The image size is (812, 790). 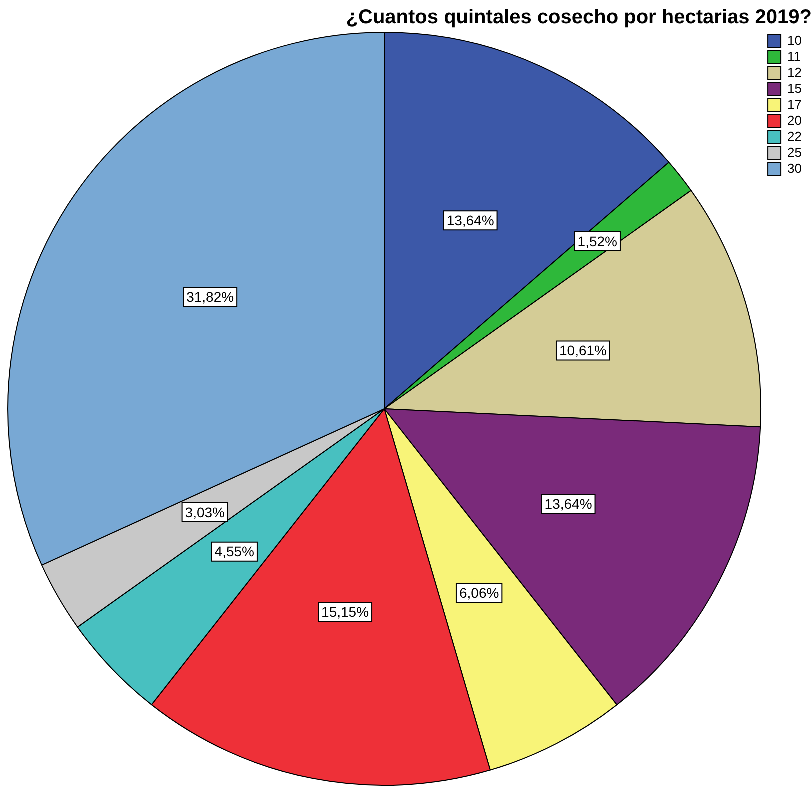 I want to click on data-label: 4,55%, so click(x=234, y=552).